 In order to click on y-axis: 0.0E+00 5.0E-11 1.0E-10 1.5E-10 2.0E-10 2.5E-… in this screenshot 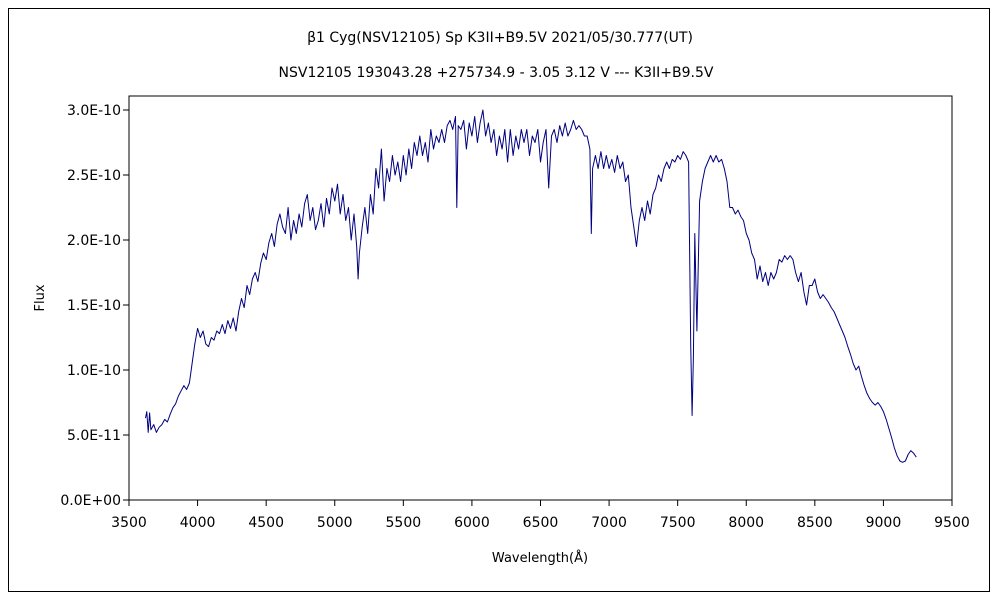, I will do `click(94, 306)`.